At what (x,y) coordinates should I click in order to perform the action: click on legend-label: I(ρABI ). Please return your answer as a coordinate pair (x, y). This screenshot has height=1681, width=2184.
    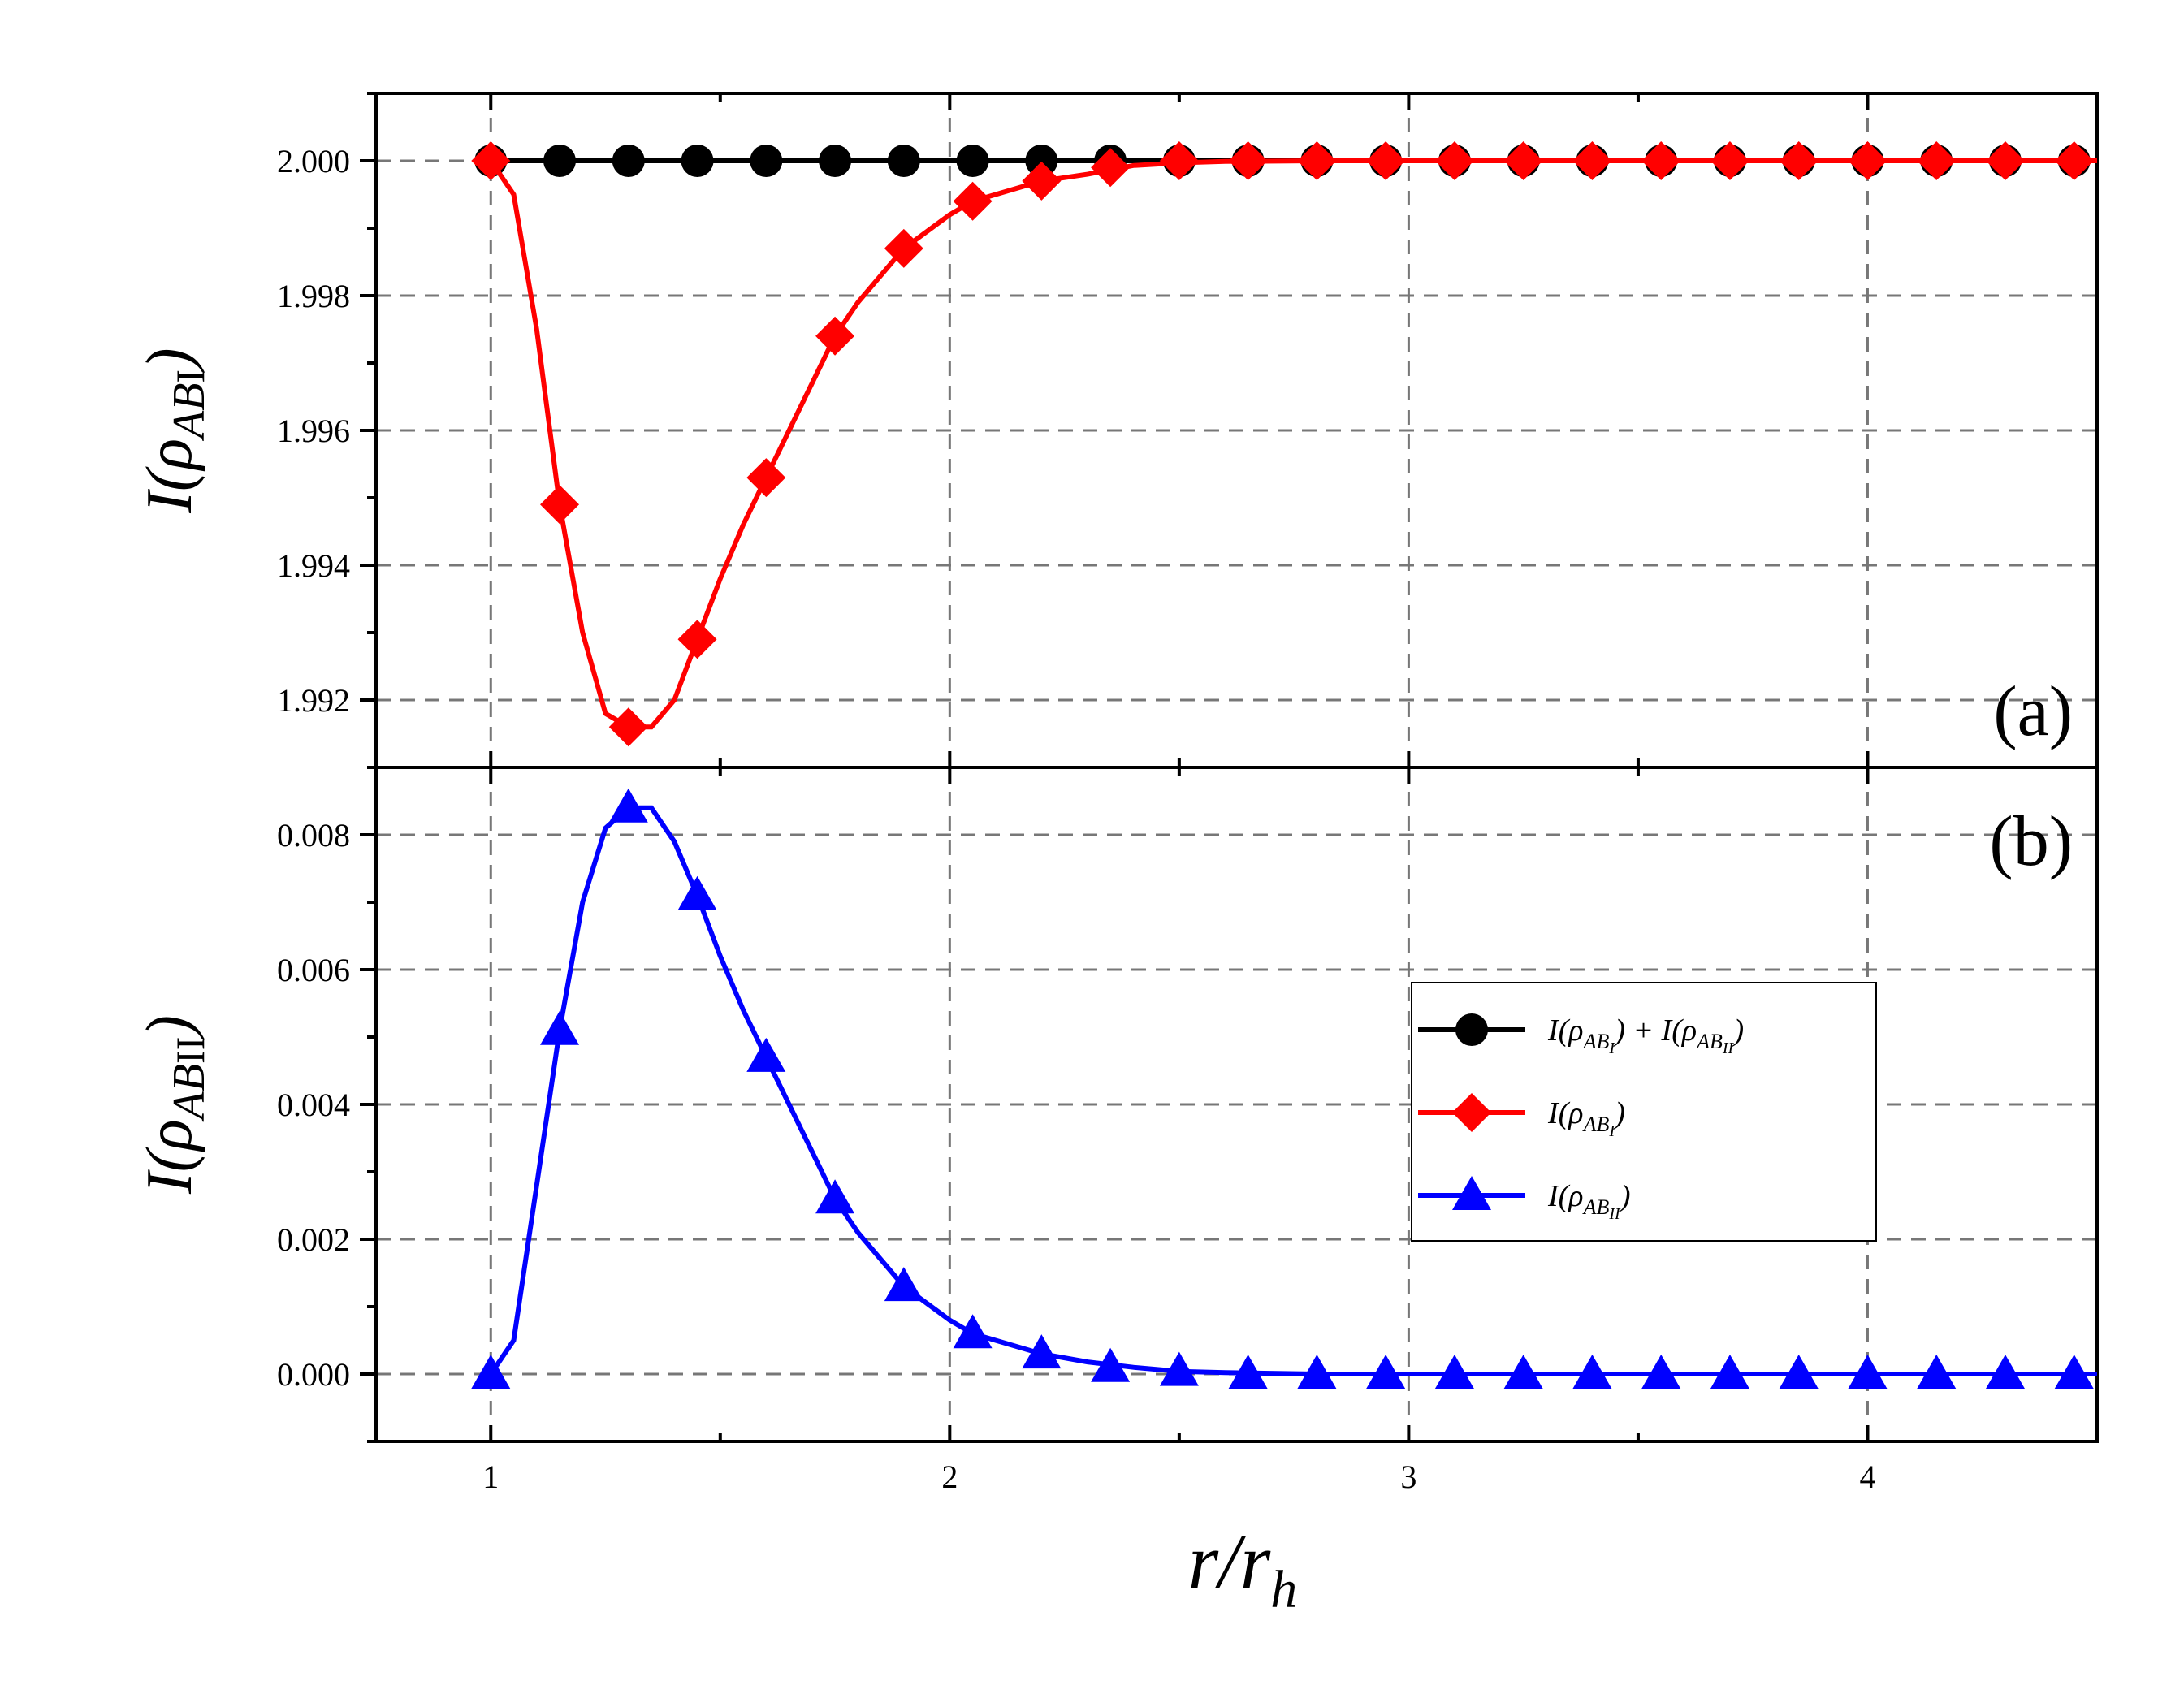
    Looking at the image, I should click on (1586, 1118).